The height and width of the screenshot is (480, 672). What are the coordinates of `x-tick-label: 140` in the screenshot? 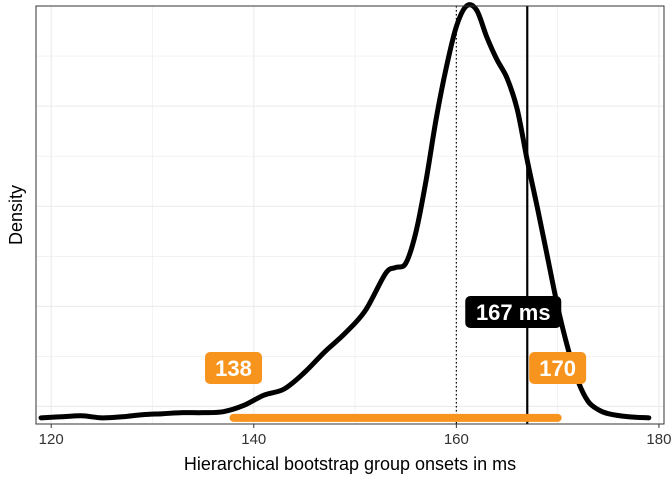 It's located at (253, 439).